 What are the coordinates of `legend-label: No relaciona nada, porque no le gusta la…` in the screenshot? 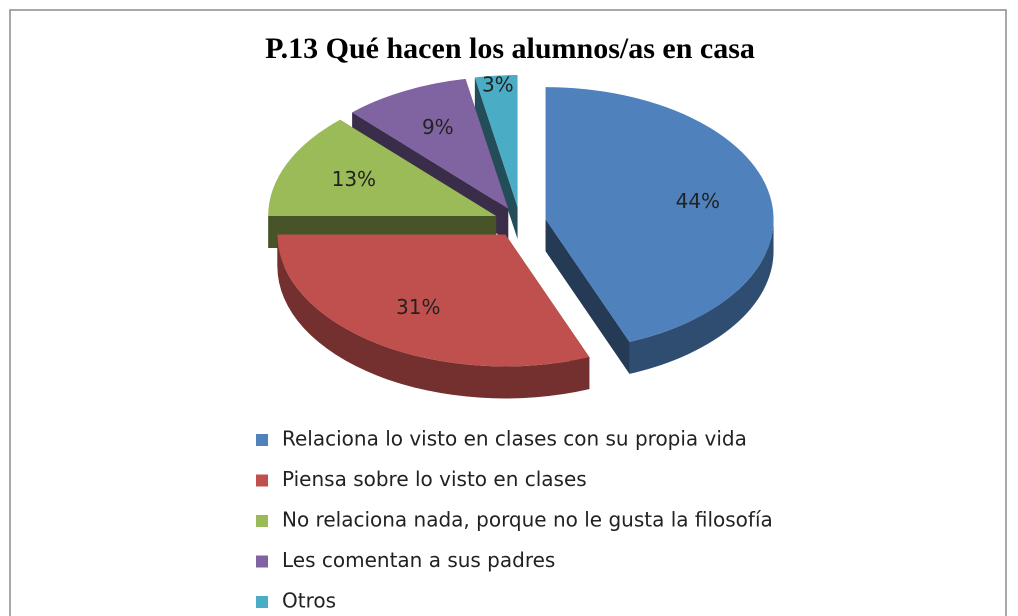 It's located at (527, 520).